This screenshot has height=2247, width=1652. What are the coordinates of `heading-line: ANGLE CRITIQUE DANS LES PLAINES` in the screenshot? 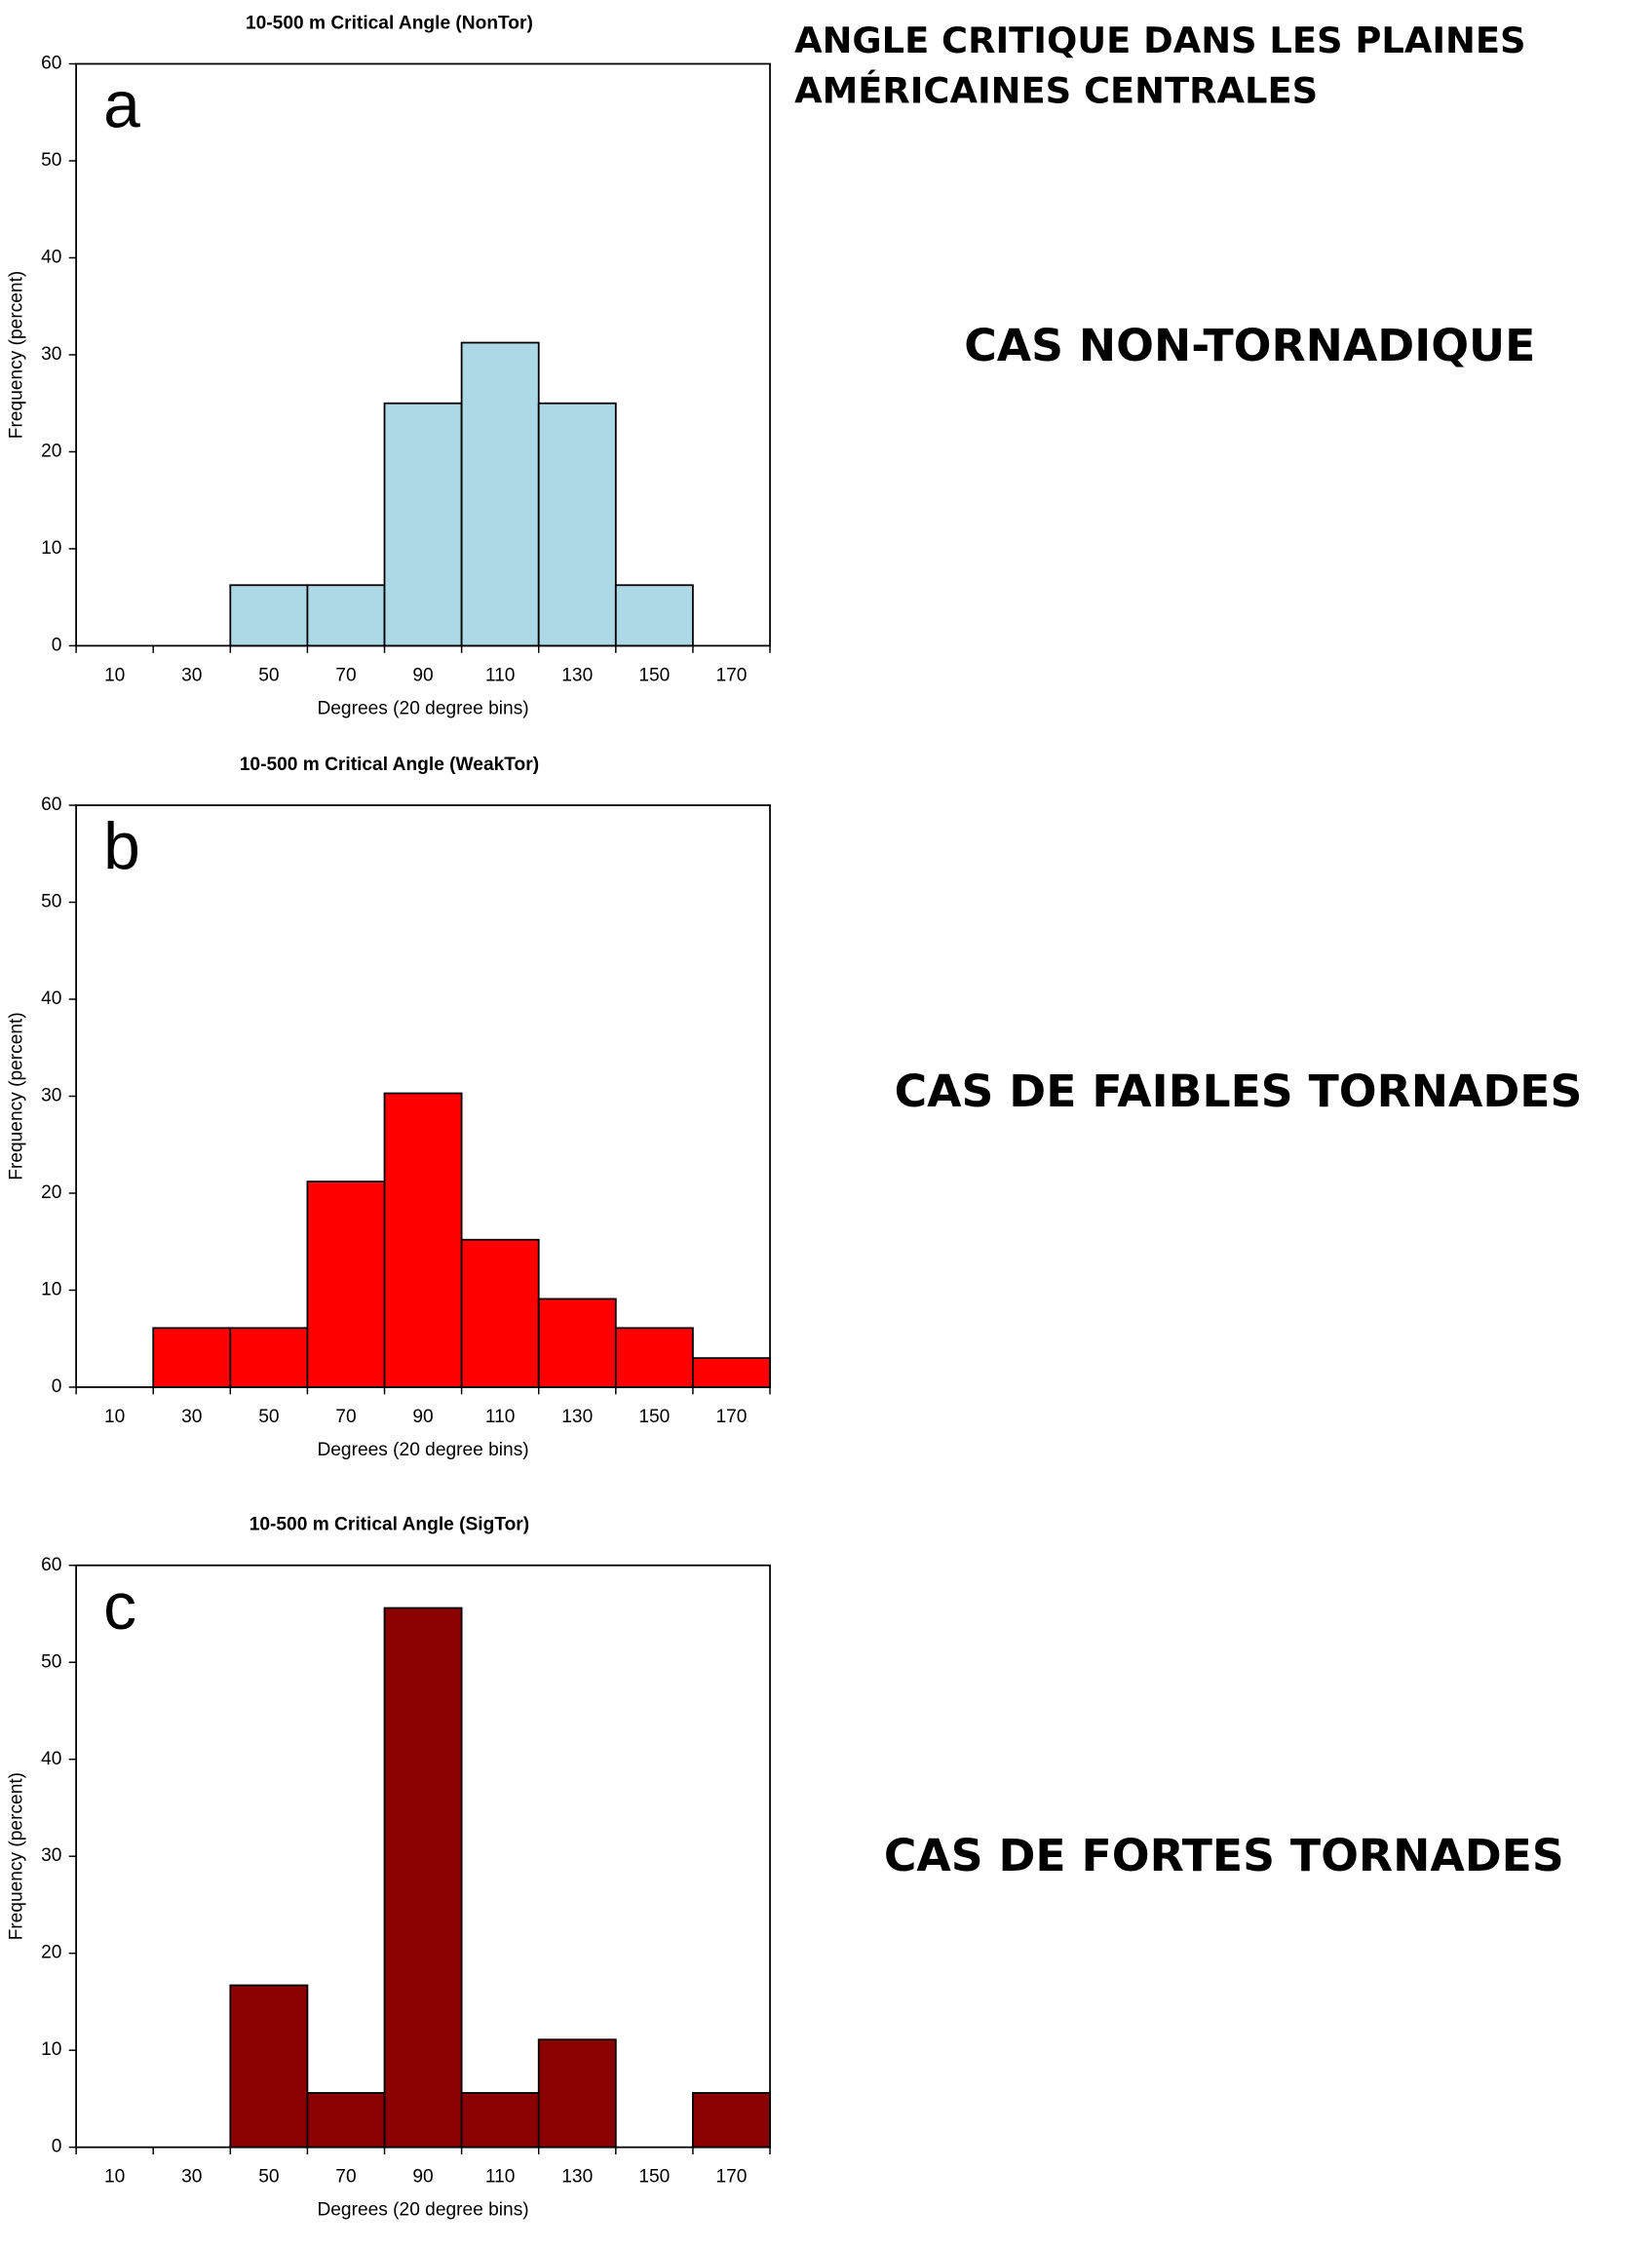 It's located at (1159, 40).